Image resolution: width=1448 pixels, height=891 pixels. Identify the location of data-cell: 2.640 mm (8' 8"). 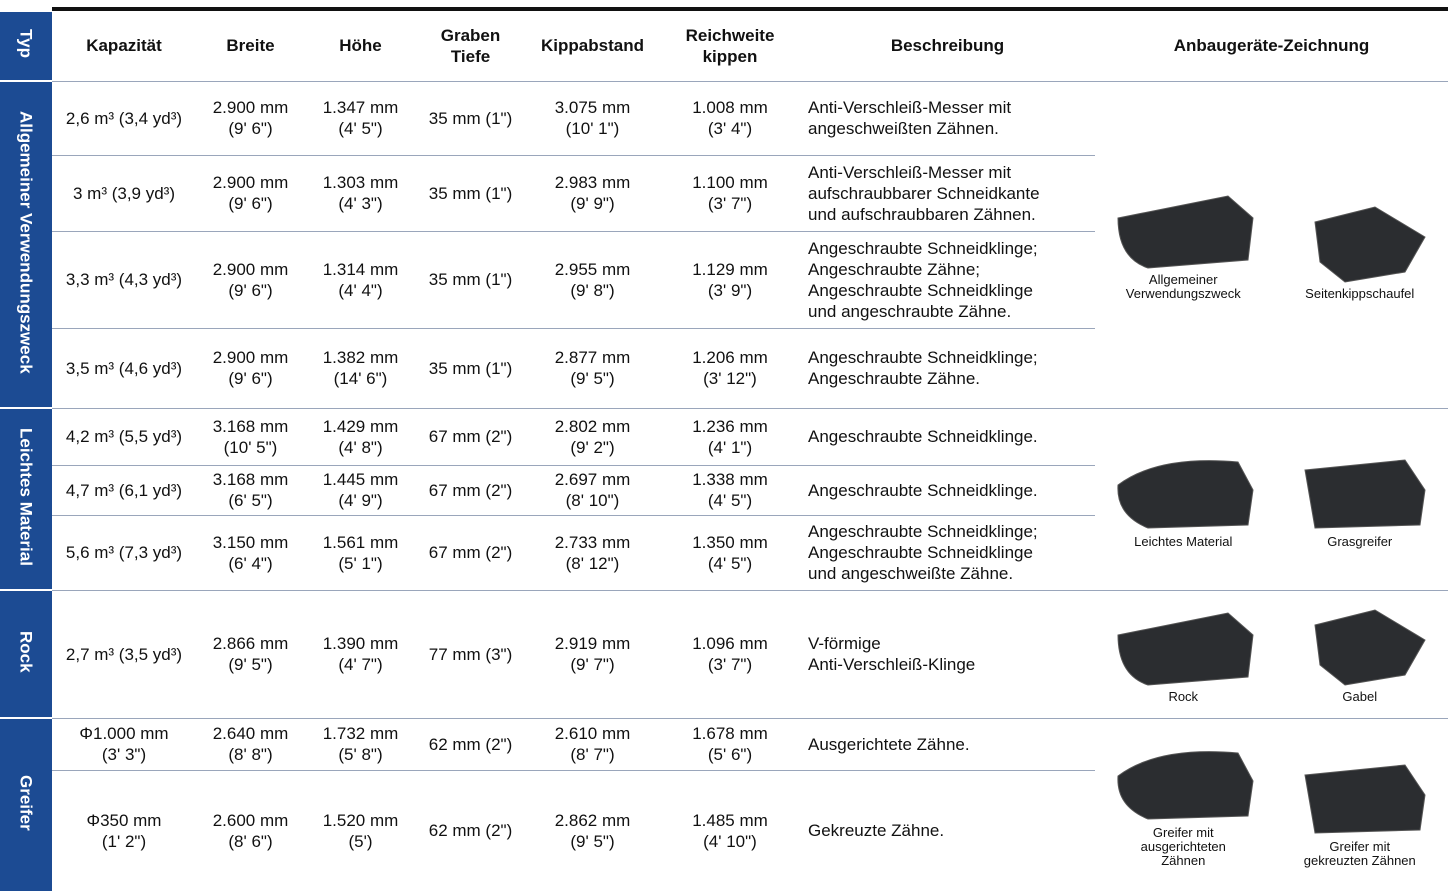
(250, 743).